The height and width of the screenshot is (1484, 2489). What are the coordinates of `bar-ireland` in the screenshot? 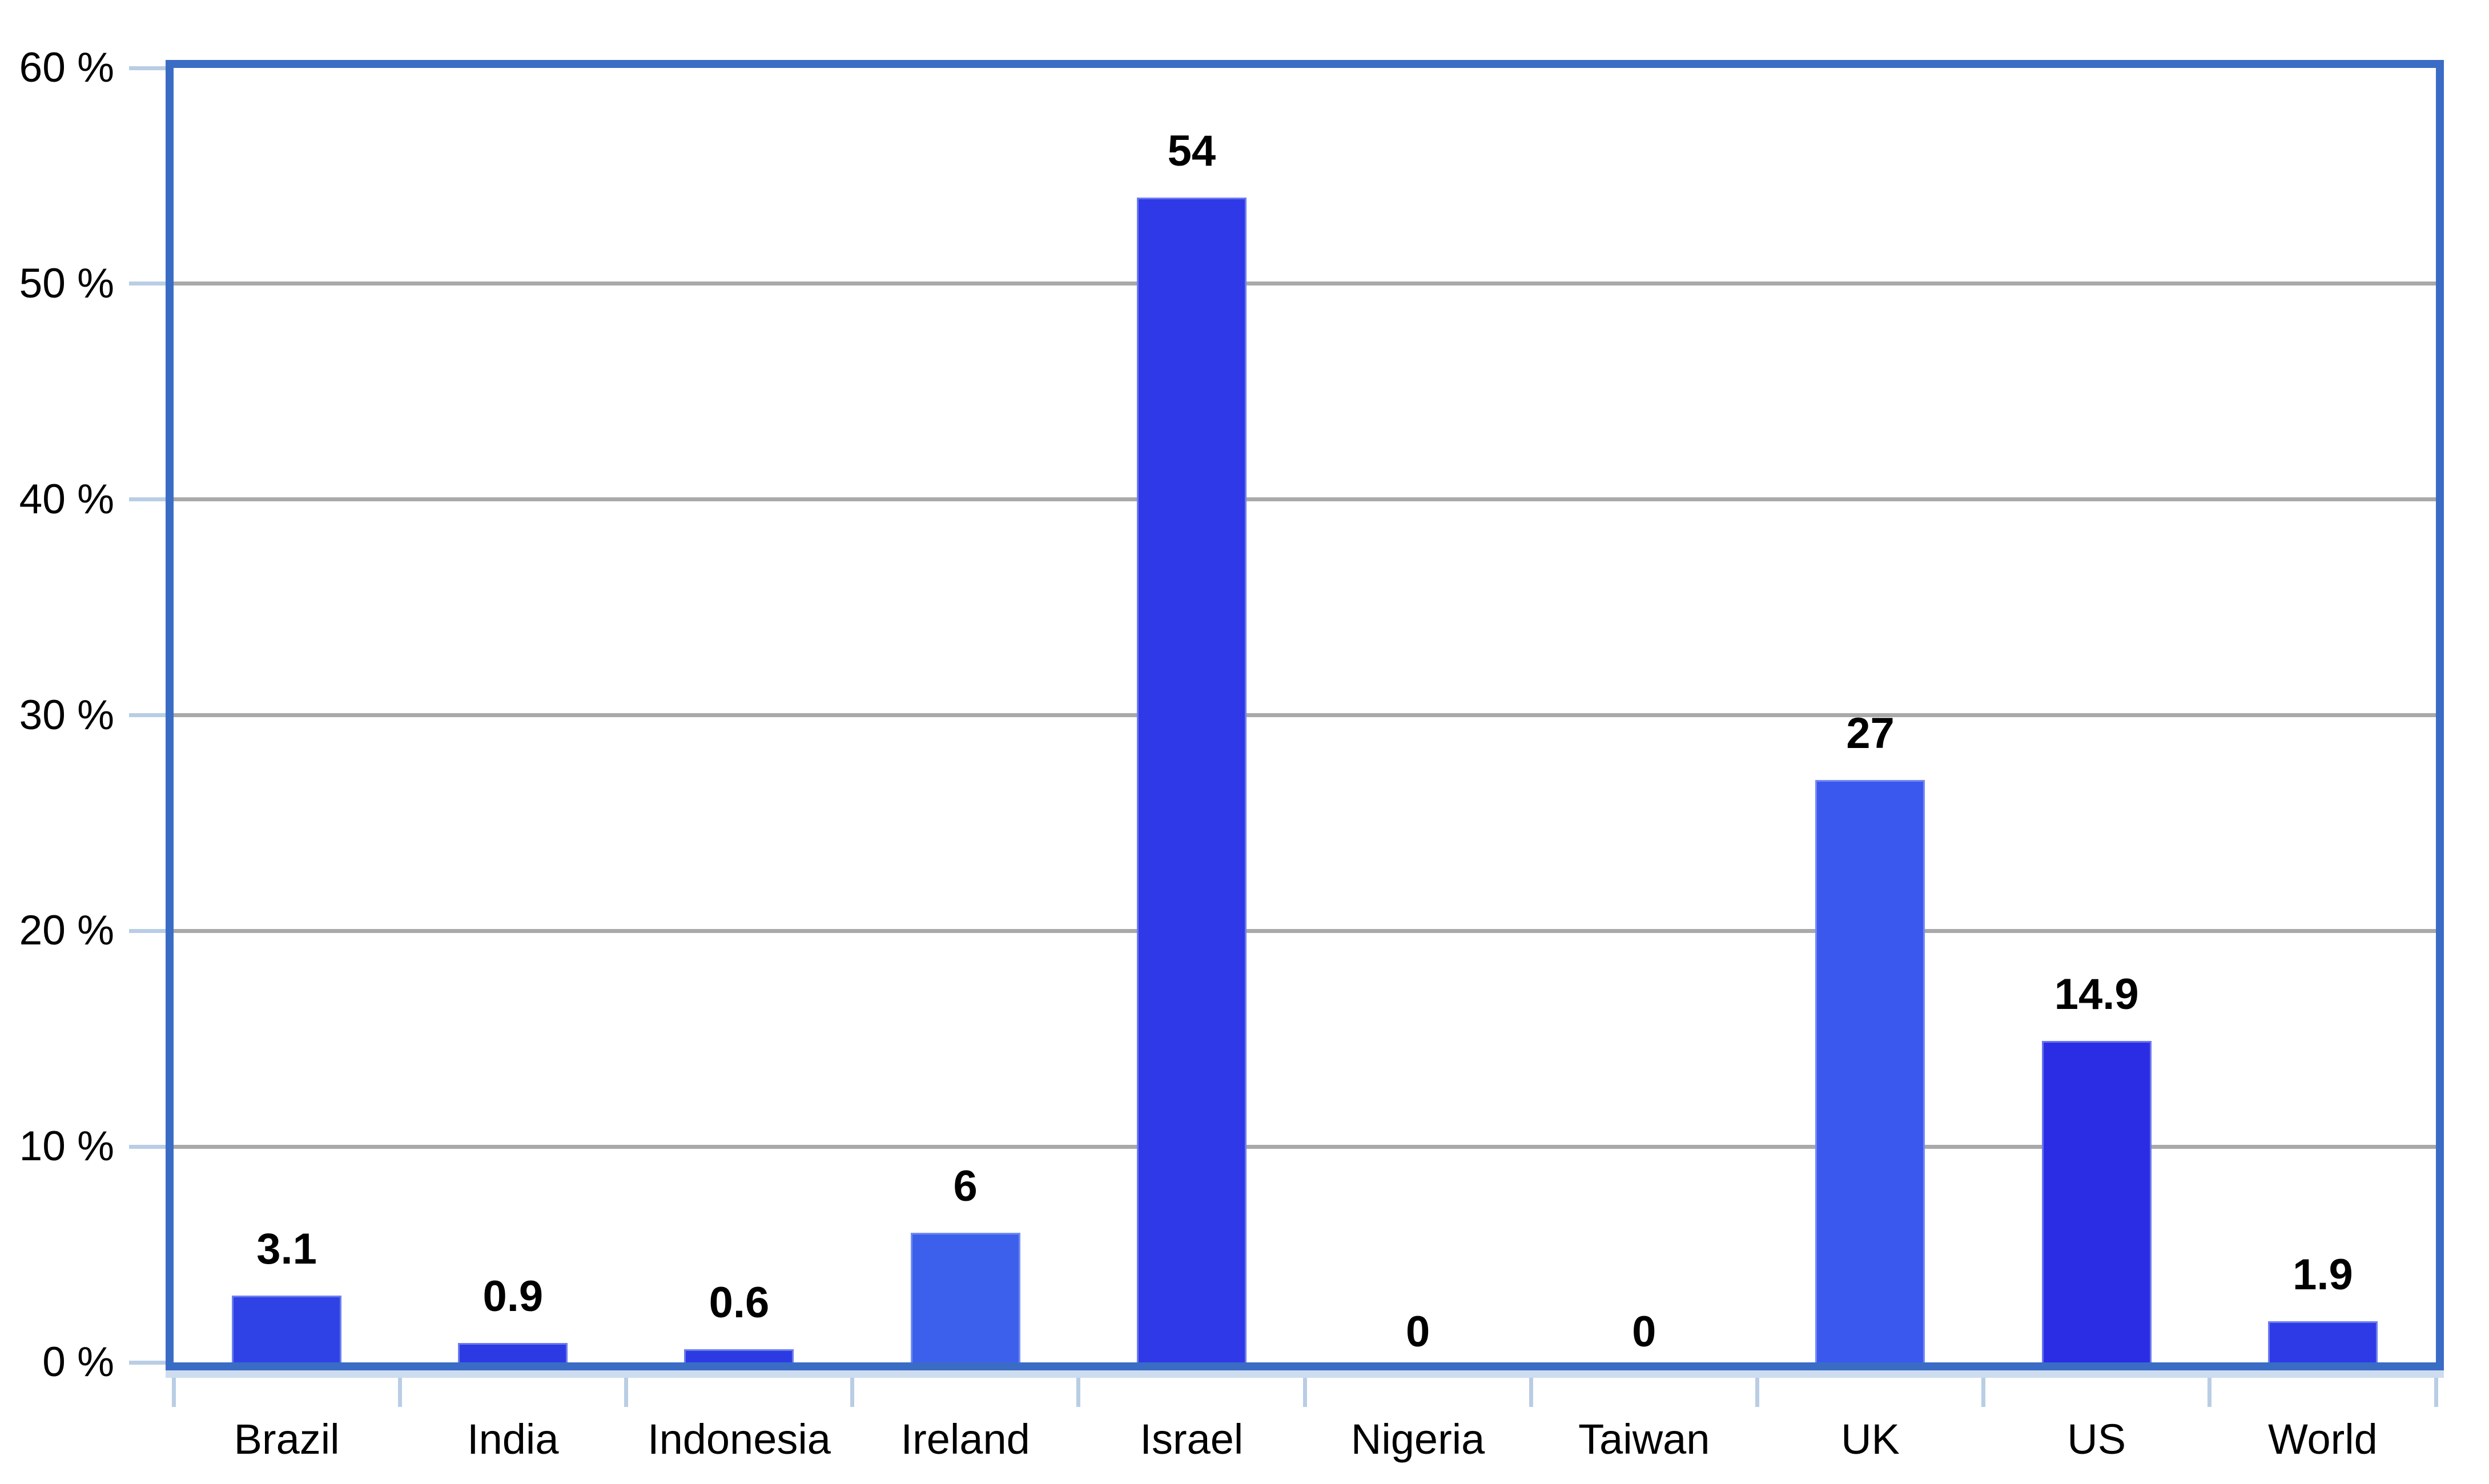 It's located at (965, 1298).